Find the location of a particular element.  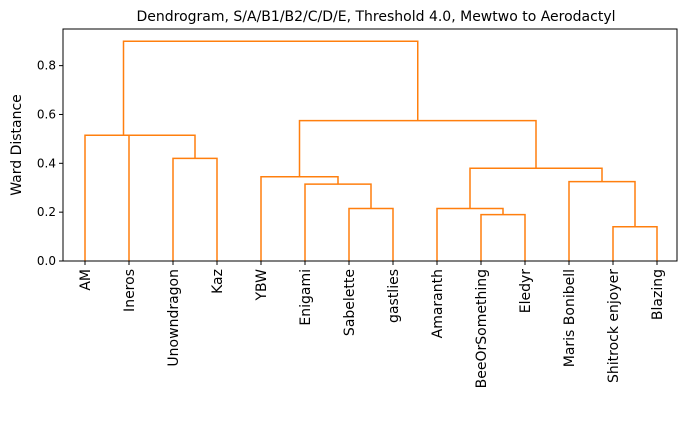

y-tick-label: 0.2 is located at coordinates (46, 212).